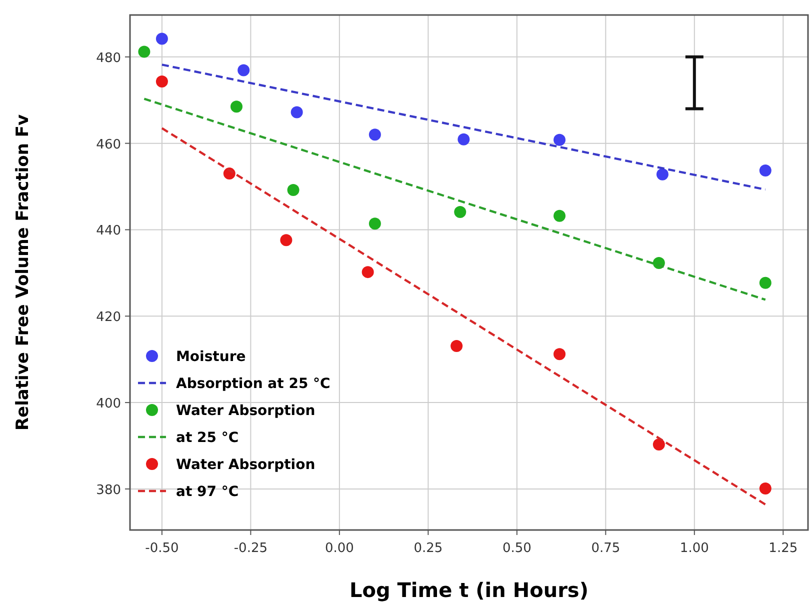 Image resolution: width=812 pixels, height=611 pixels. I want to click on x-axis-title: Log Time t (in Hours), so click(469, 590).